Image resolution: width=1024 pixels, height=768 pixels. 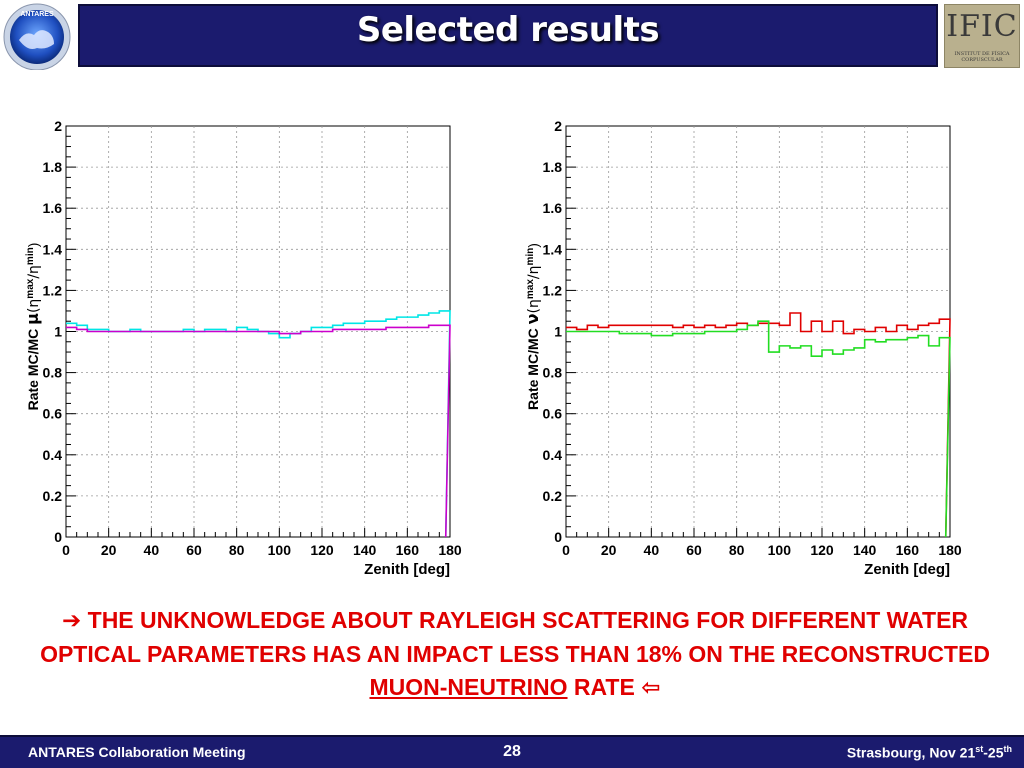 I want to click on y-axis-label: Rate MC/MC ν(ηmax/ηmin), so click(x=532, y=326).